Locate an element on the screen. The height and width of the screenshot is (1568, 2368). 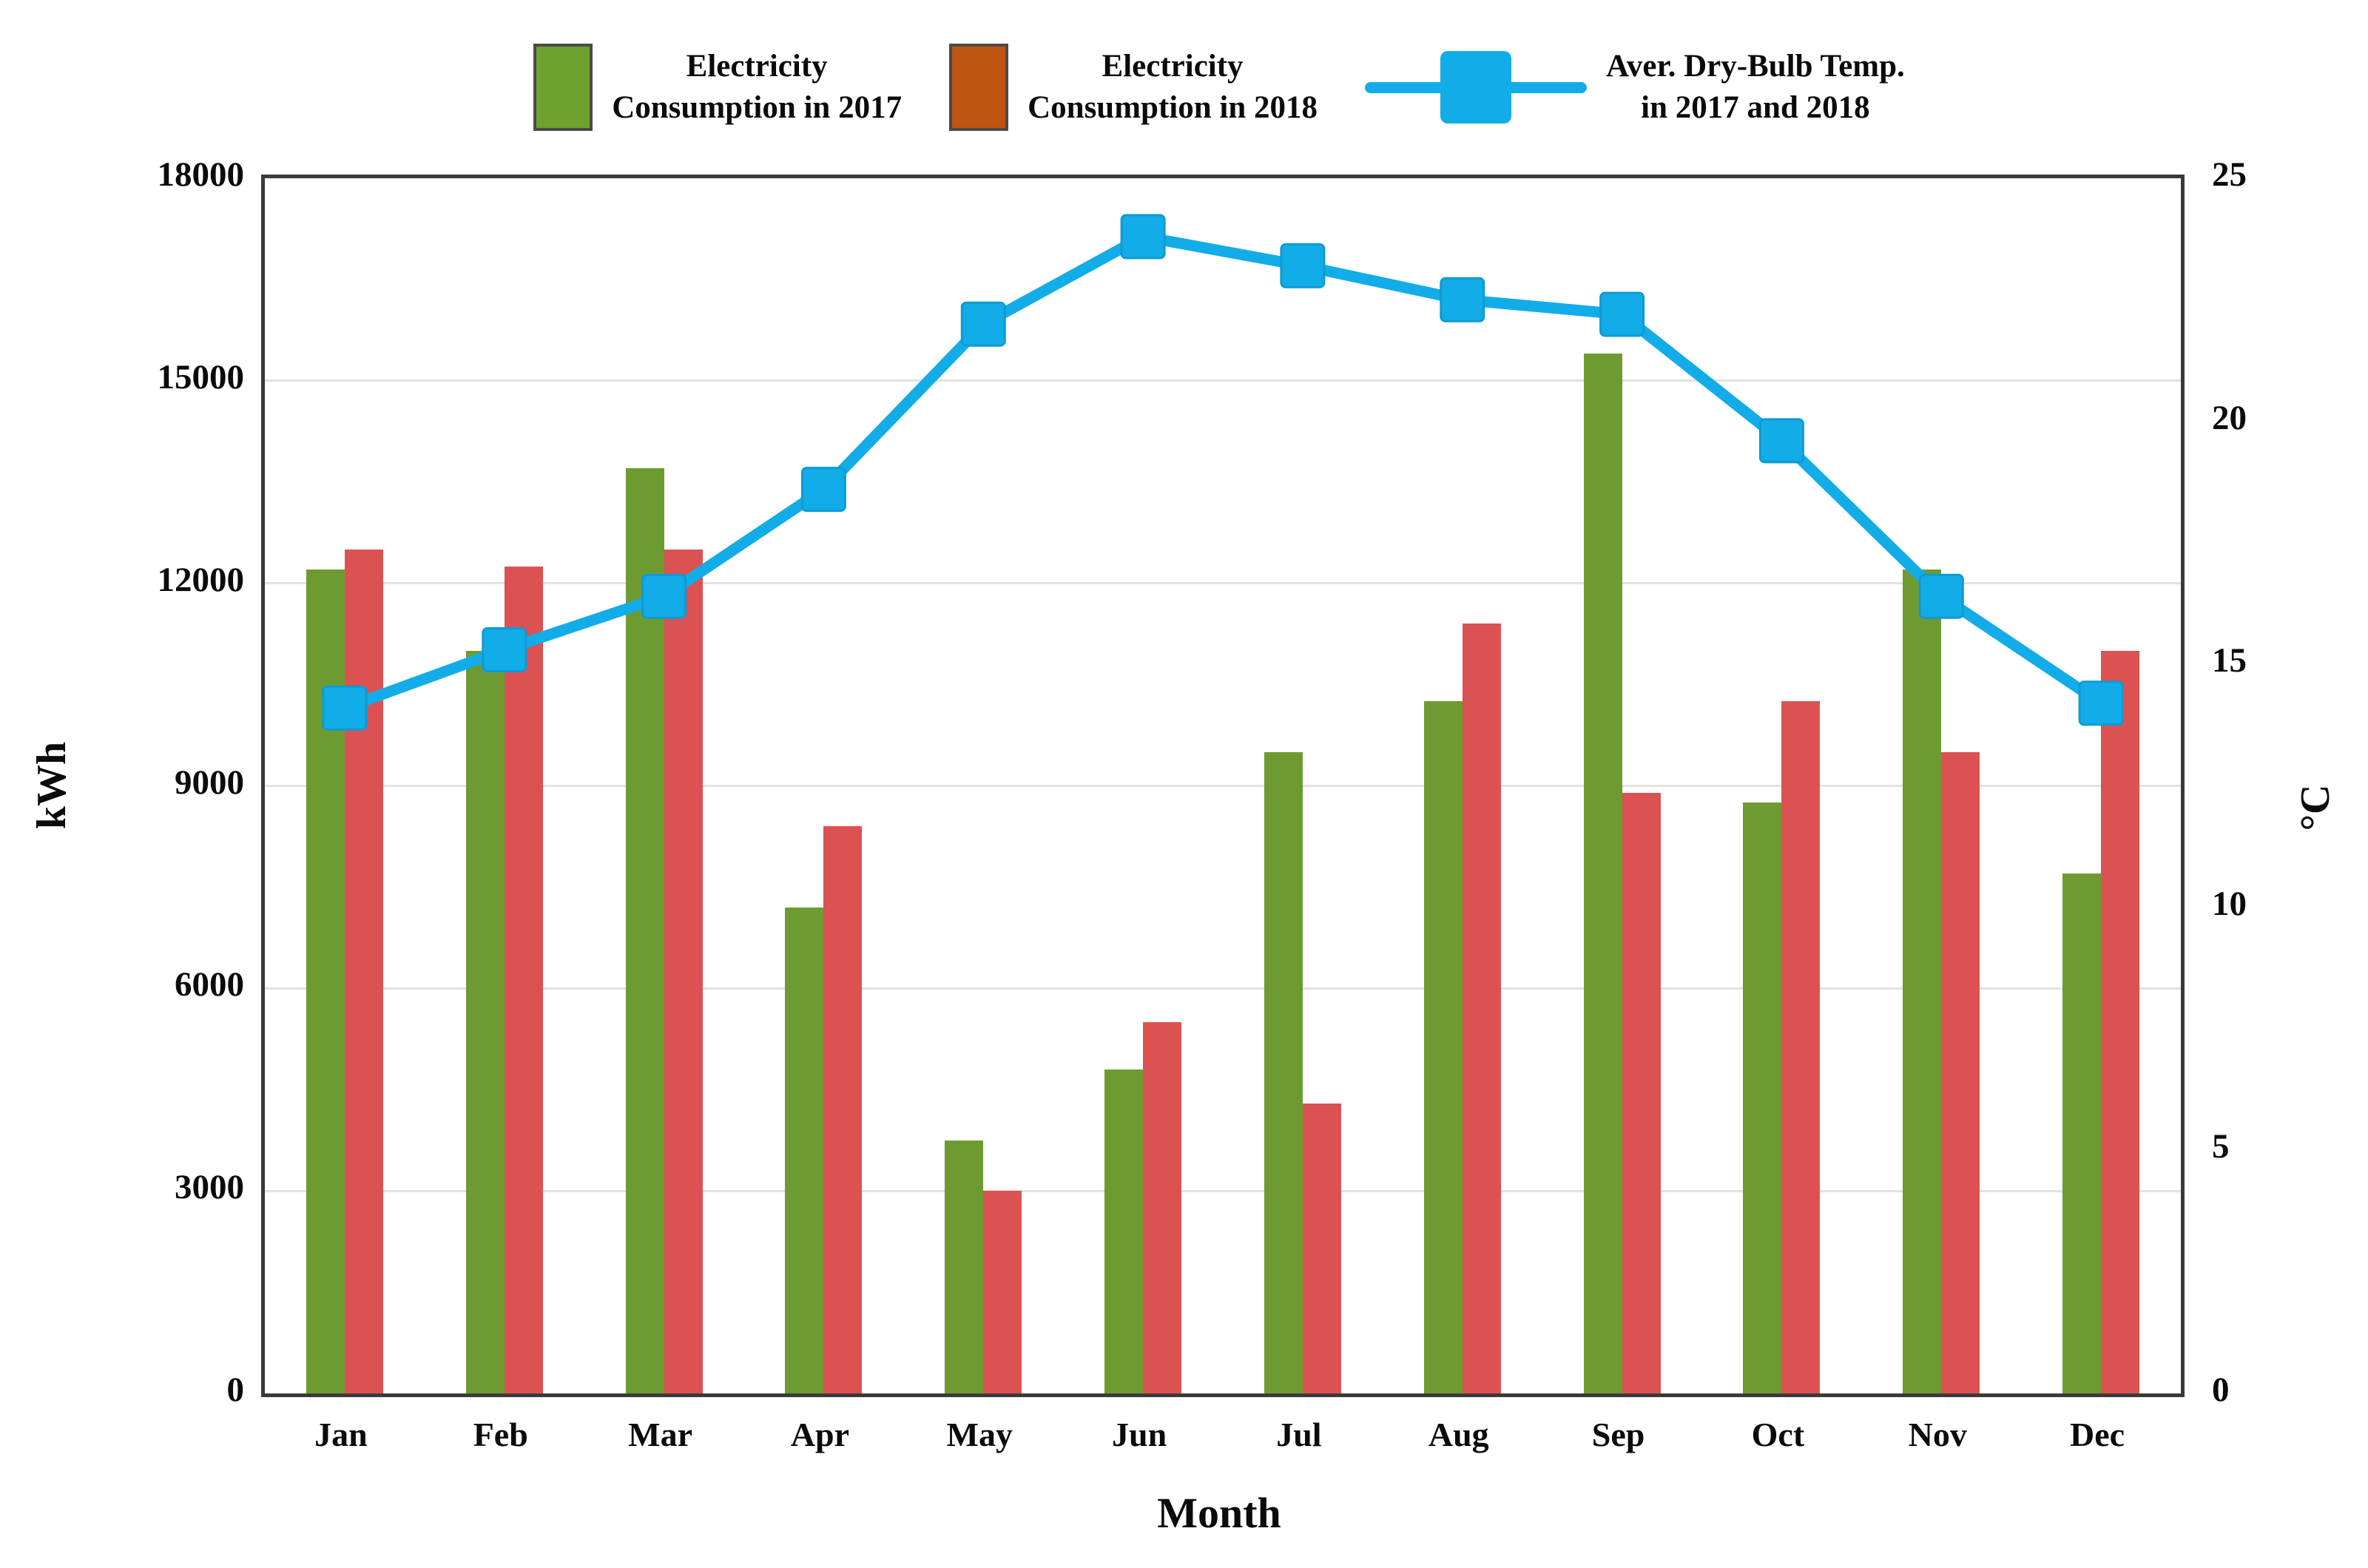
legend-line-marker-icon is located at coordinates (1476, 87).